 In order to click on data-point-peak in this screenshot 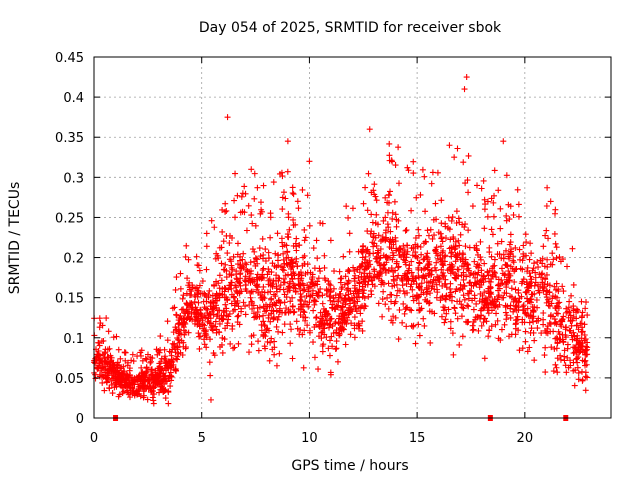, I will do `click(309, 161)`.